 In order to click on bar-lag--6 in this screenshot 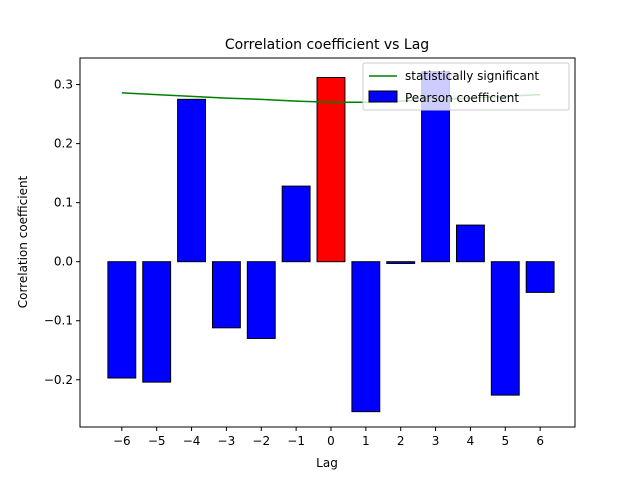, I will do `click(122, 320)`.